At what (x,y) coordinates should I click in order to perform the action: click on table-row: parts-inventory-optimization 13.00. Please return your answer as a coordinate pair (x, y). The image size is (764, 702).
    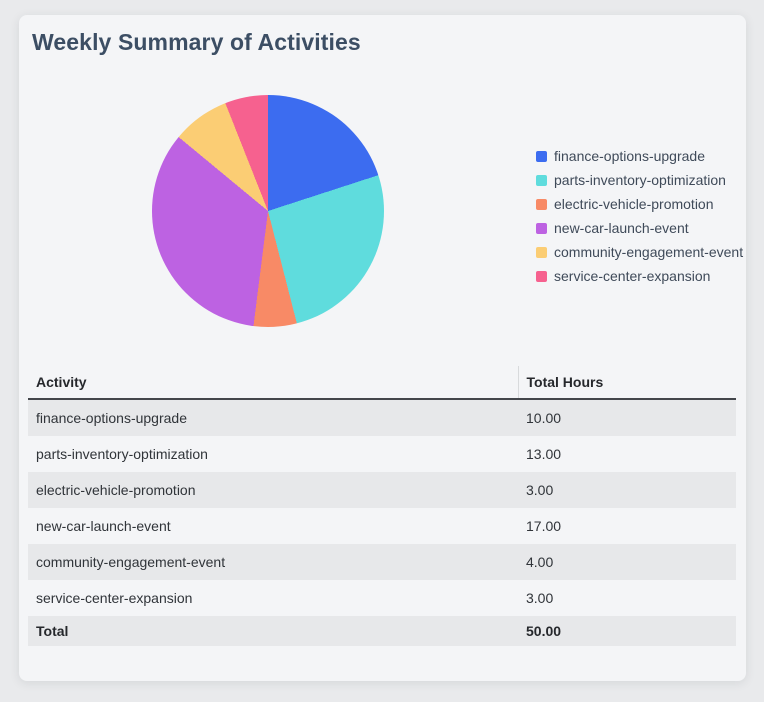
    Looking at the image, I should click on (382, 454).